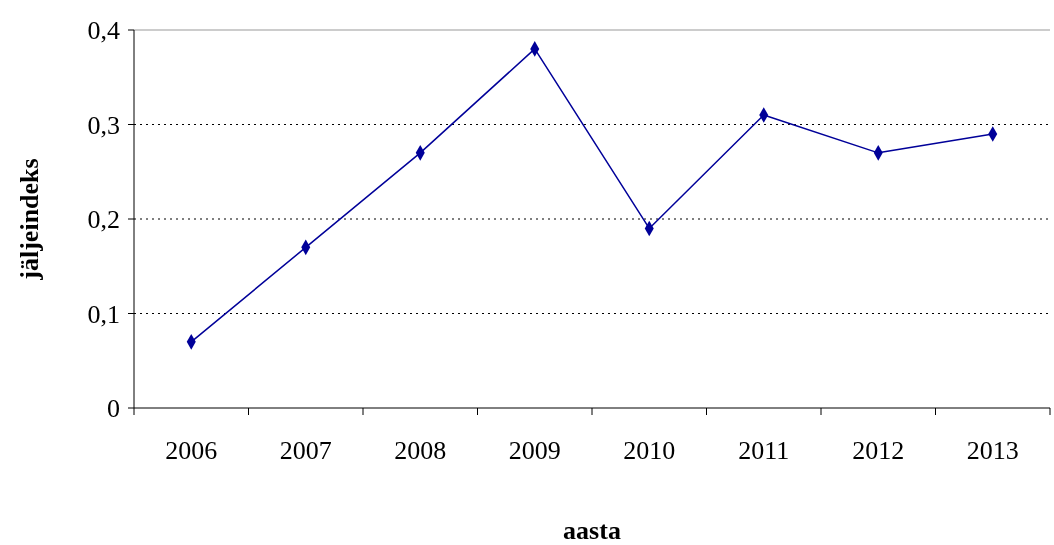 The image size is (1054, 545). What do you see at coordinates (649, 450) in the screenshot?
I see `x-tick-label: 2010` at bounding box center [649, 450].